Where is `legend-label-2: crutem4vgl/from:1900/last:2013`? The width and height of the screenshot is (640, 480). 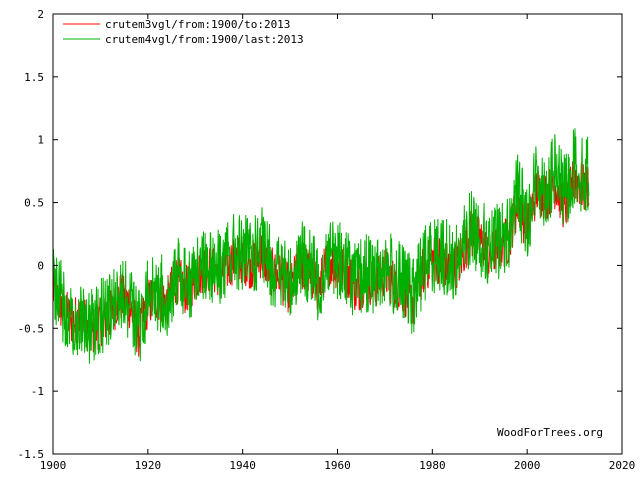
legend-label-2: crutem4vgl/from:1900/last:2013 is located at coordinates (204, 39).